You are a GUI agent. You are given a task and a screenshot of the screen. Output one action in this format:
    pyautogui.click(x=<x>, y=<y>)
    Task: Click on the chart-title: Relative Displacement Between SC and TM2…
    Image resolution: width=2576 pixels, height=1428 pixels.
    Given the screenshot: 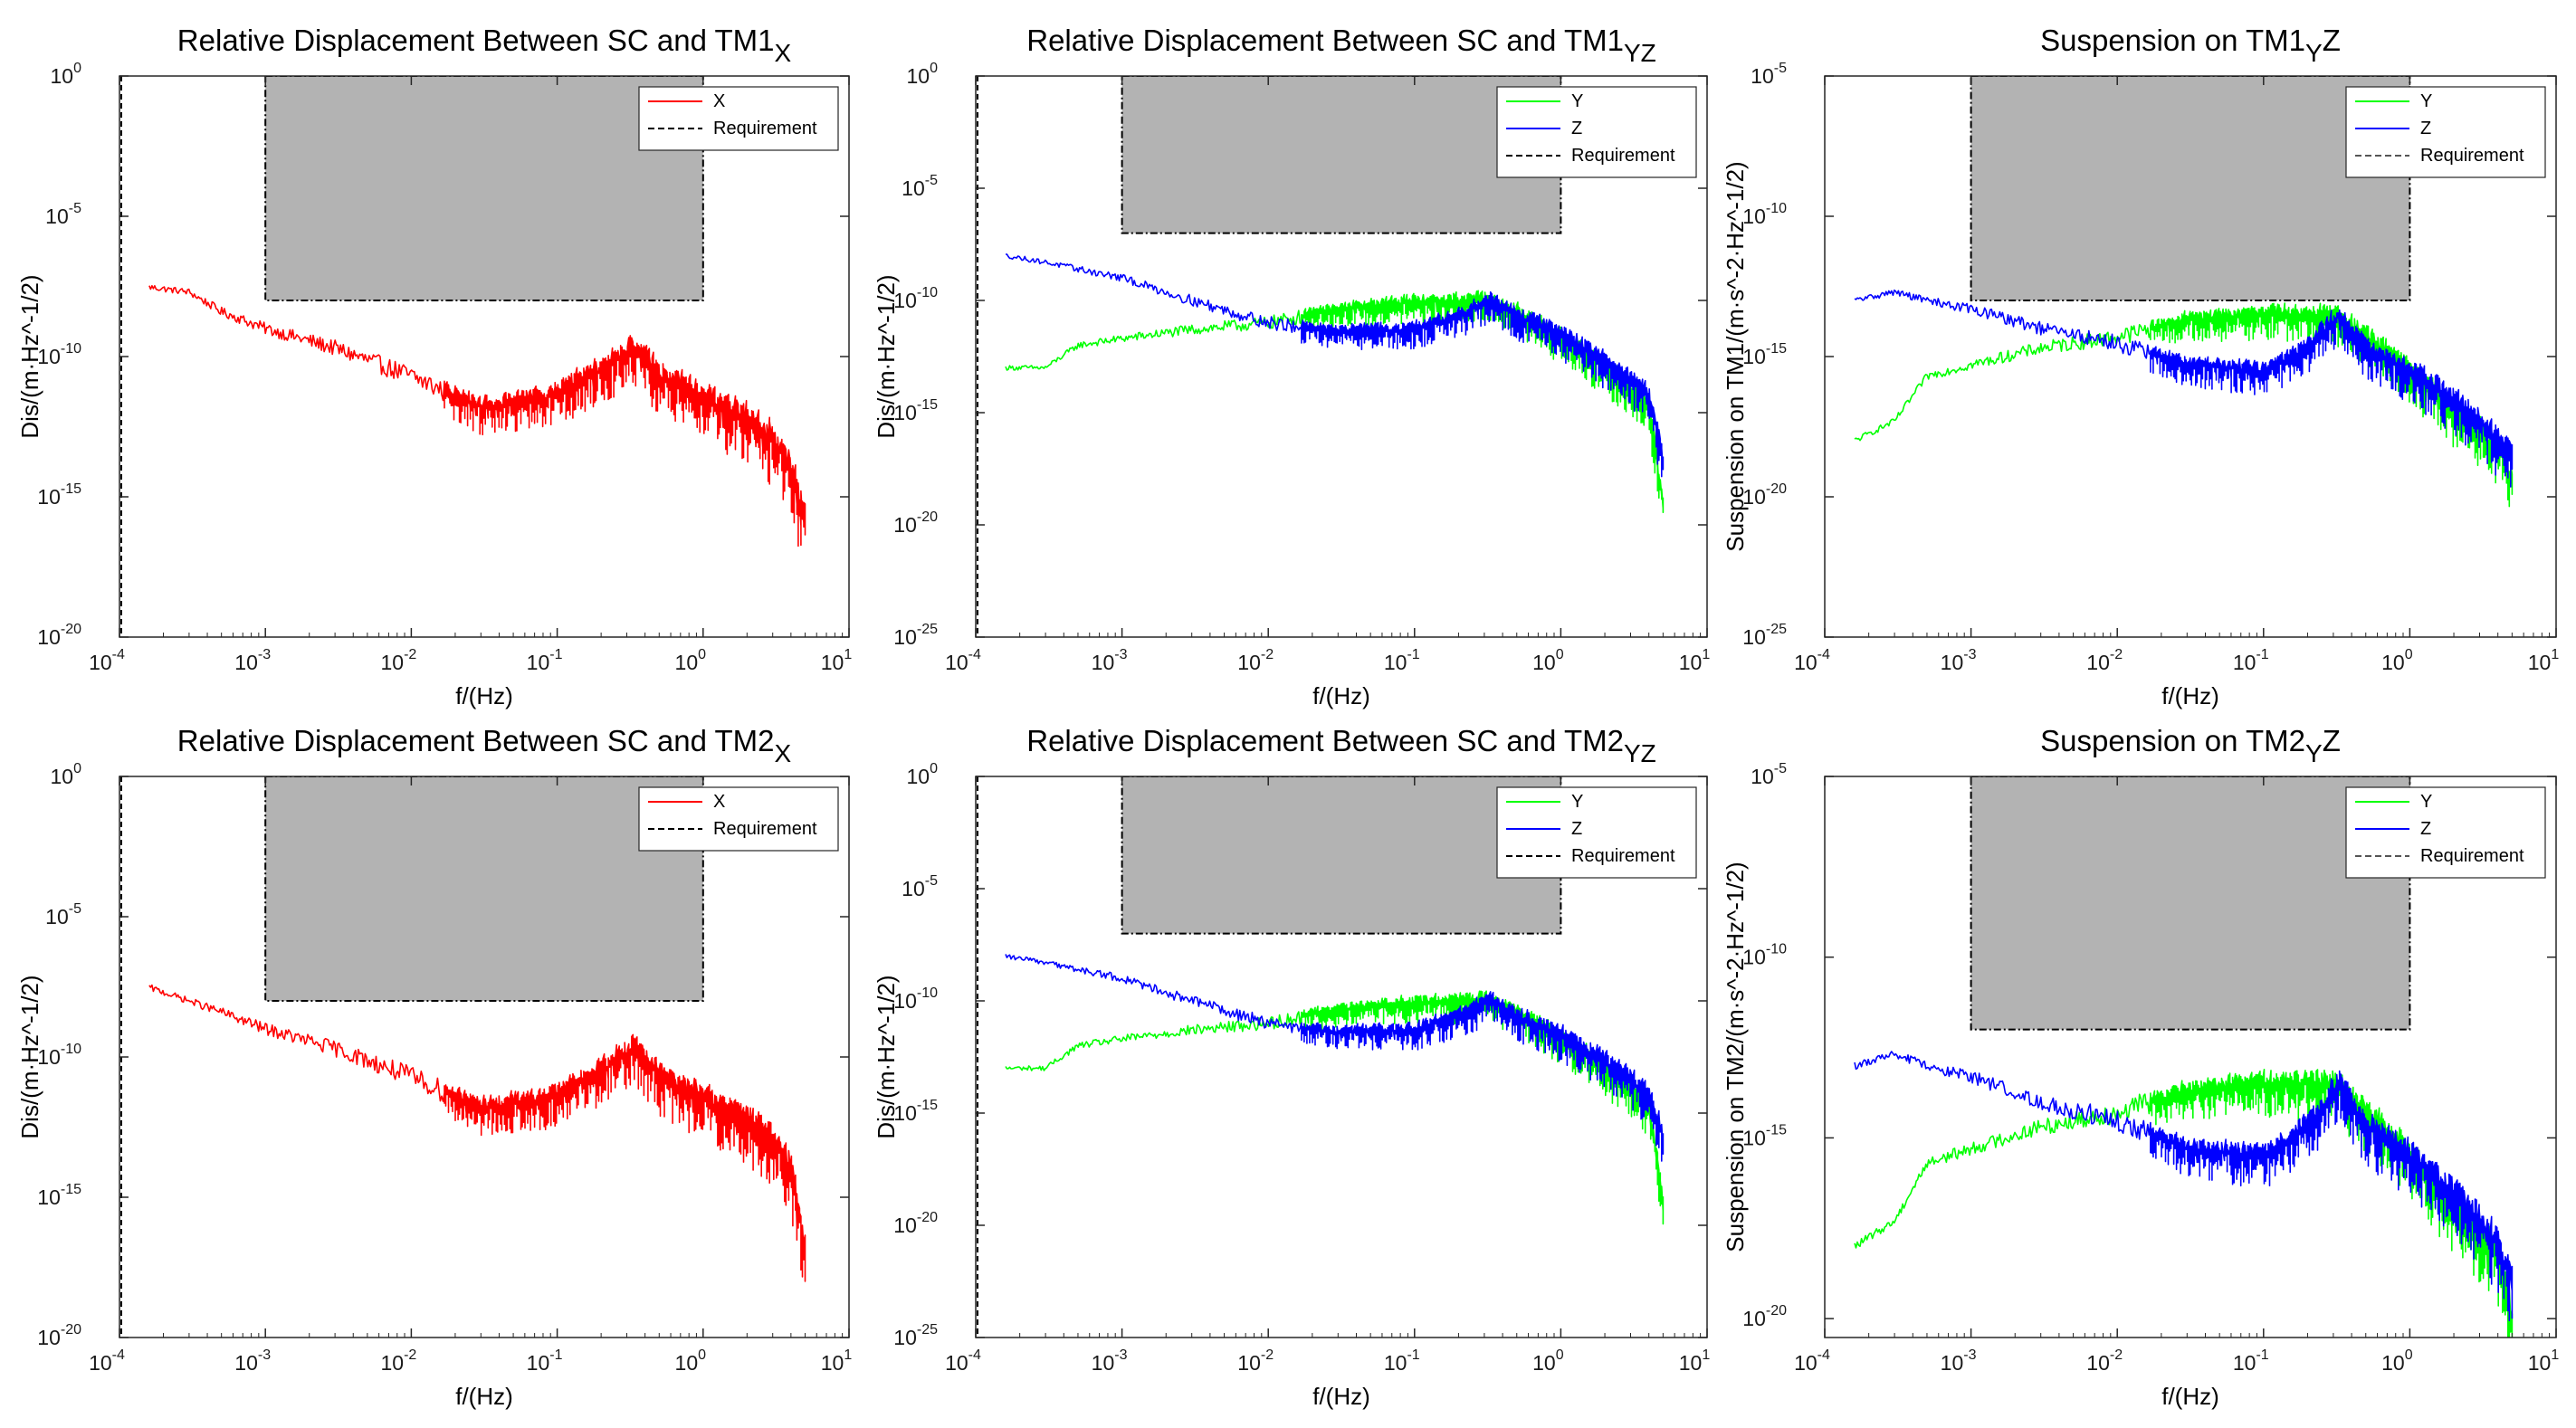 What is the action you would take?
    pyautogui.click(x=484, y=745)
    